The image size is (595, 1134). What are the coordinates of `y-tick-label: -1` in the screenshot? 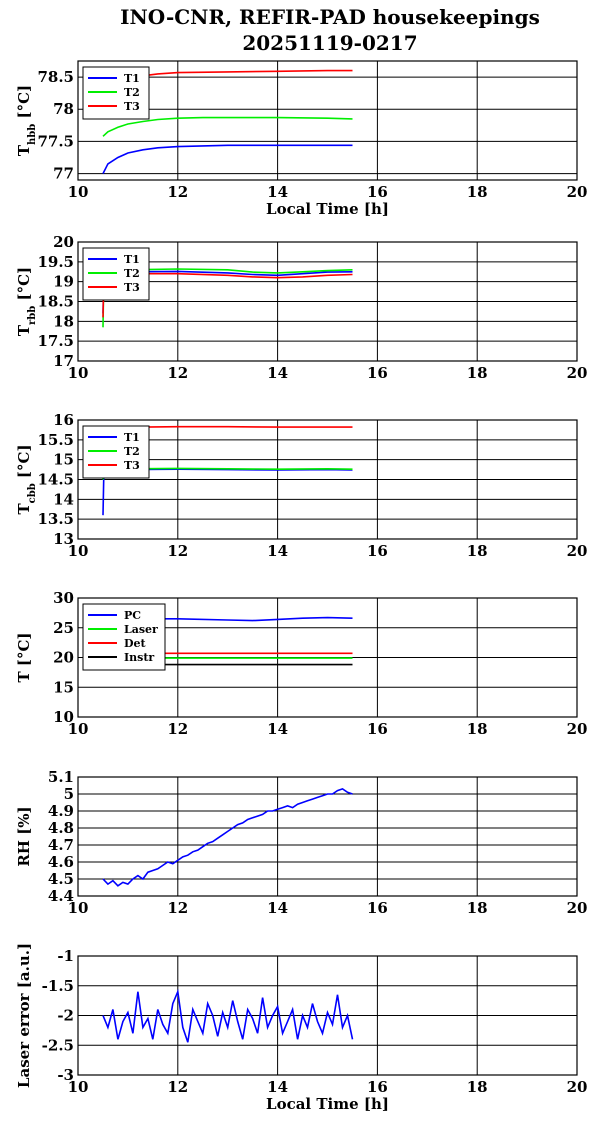 It's located at (65, 956).